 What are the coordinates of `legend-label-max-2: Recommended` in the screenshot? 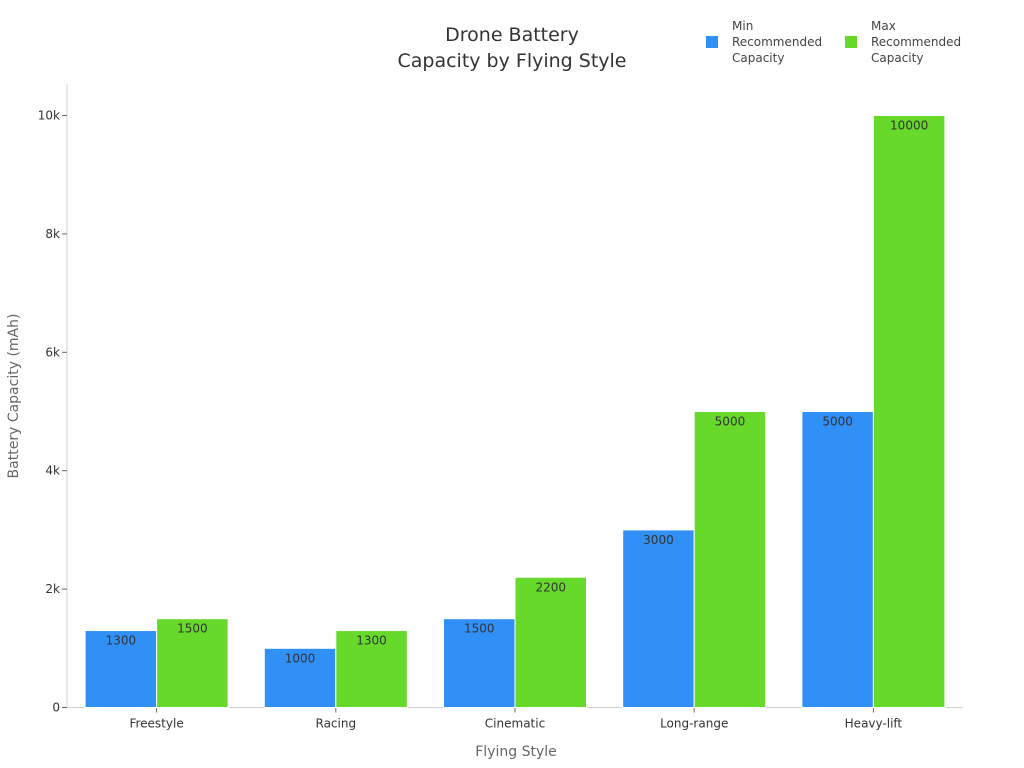 It's located at (916, 42).